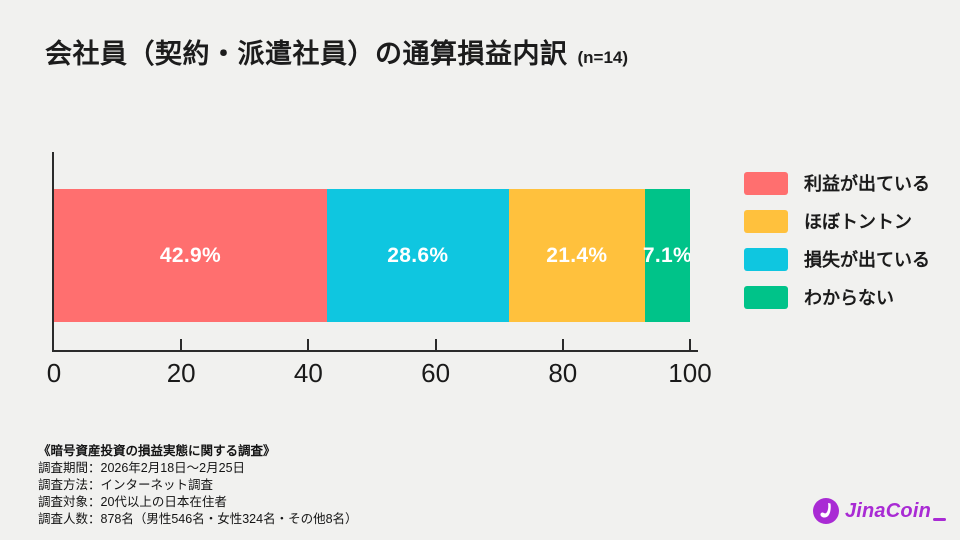 The image size is (960, 540). I want to click on bar-segment-breakeven: 21.4%, so click(576, 255).